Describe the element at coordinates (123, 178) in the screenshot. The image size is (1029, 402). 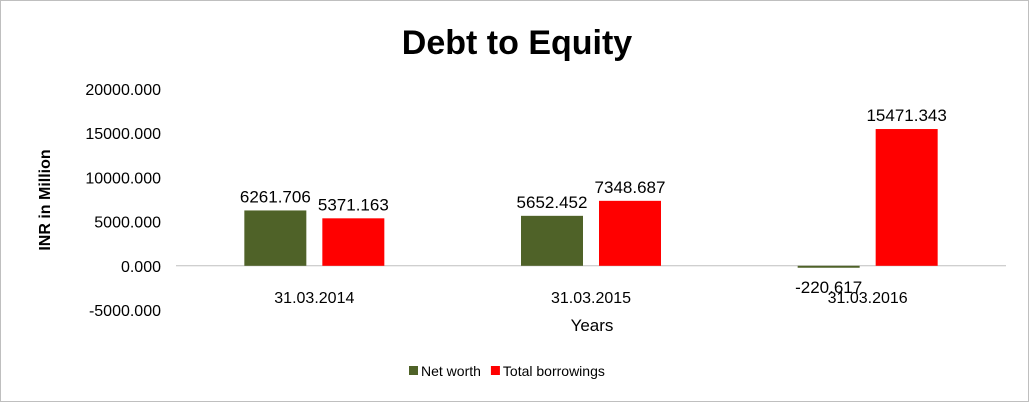
I see `y-tick-label: 10000.000` at that location.